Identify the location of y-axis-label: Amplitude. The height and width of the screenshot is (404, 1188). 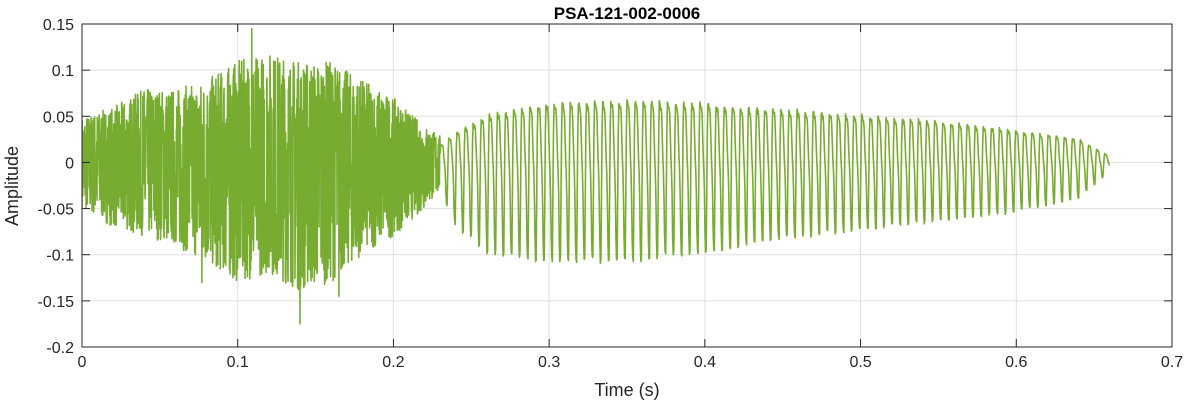
(12, 186).